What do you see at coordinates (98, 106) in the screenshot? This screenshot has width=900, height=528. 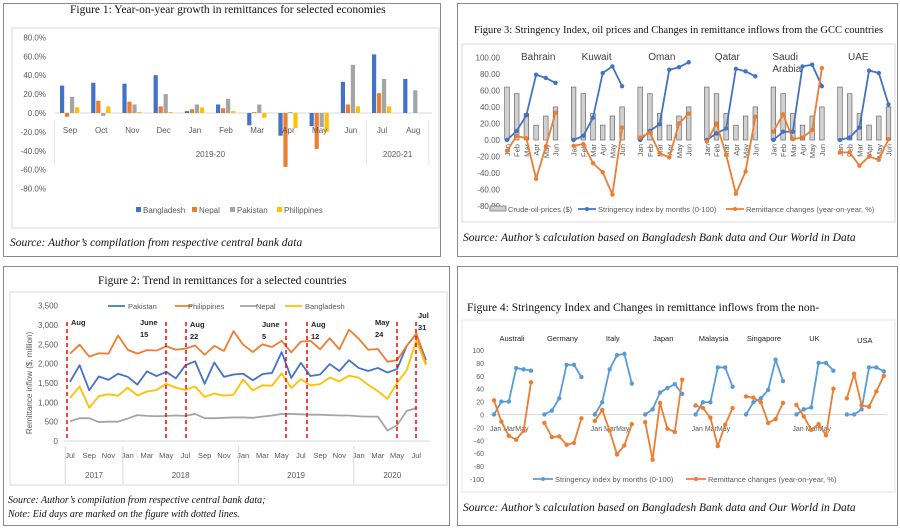 I see `fig1-bar-nepal-oct` at bounding box center [98, 106].